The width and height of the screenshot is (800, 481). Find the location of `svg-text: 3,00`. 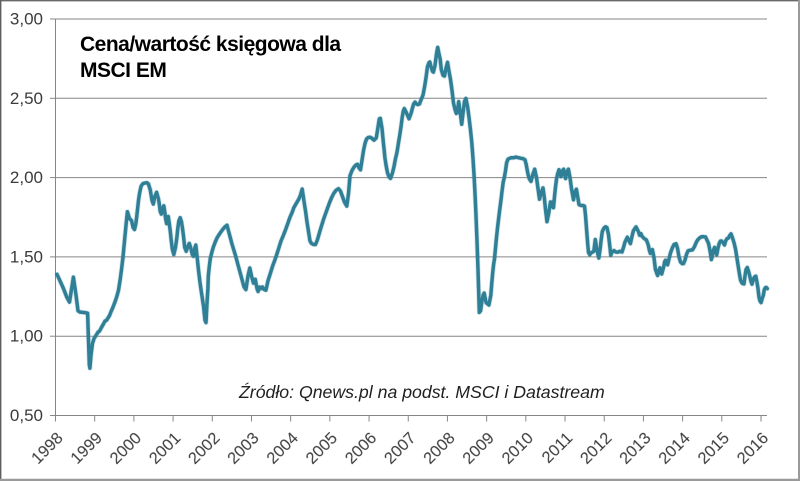

svg-text: 3,00 is located at coordinates (26, 19).